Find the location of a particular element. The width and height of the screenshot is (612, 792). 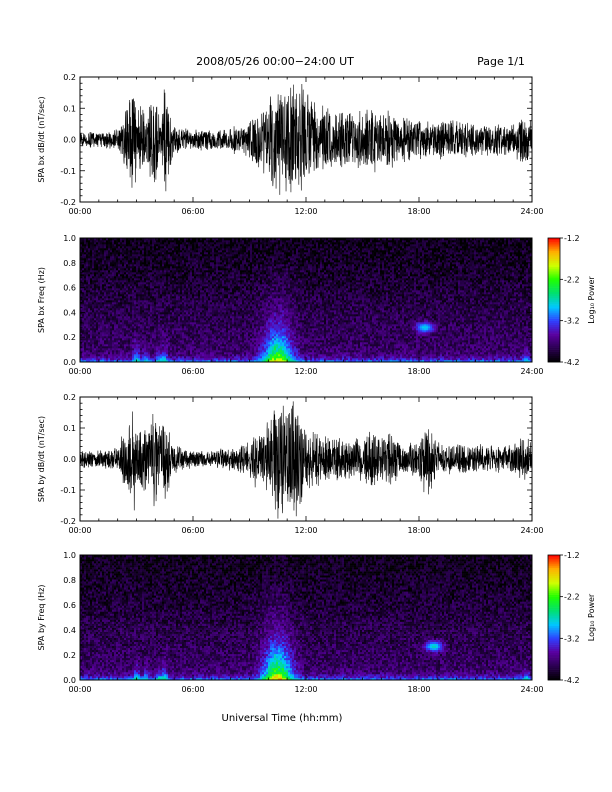

y-tick-label: -0.2 is located at coordinates (68, 202).